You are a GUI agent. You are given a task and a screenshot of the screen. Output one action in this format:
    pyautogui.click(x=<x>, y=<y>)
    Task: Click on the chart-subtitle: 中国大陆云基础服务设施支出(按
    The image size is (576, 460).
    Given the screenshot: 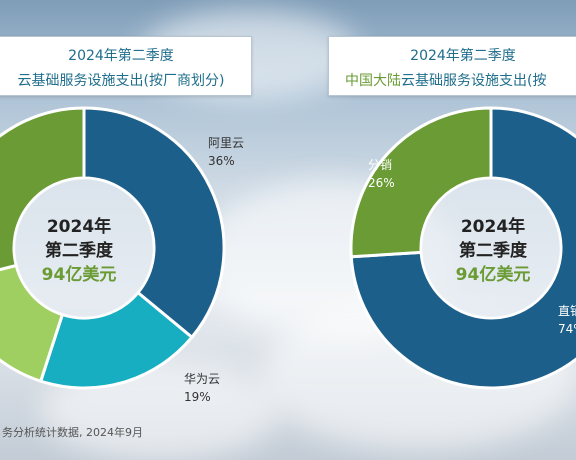 What is the action you would take?
    pyautogui.click(x=452, y=80)
    